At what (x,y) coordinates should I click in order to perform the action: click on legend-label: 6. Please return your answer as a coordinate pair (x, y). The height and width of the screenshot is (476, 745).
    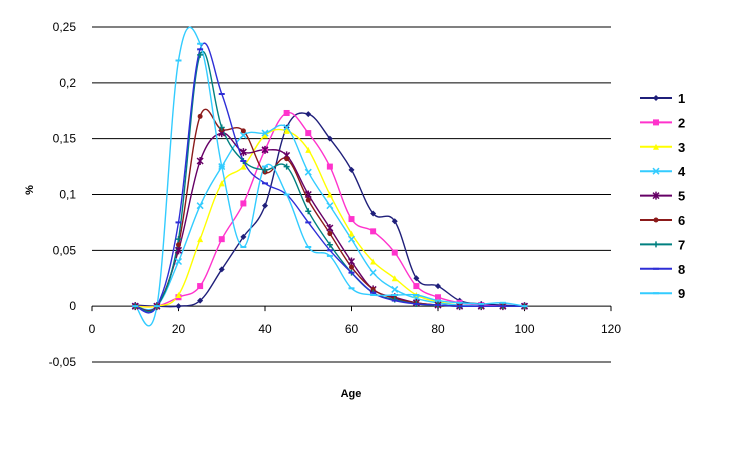
    Looking at the image, I should click on (681, 220).